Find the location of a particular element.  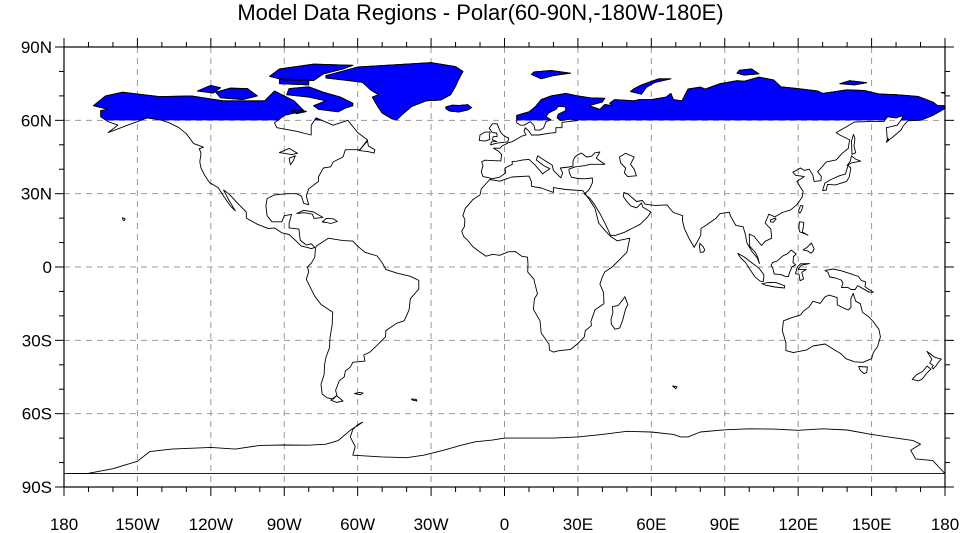

coast-ireland is located at coordinates (484, 136).